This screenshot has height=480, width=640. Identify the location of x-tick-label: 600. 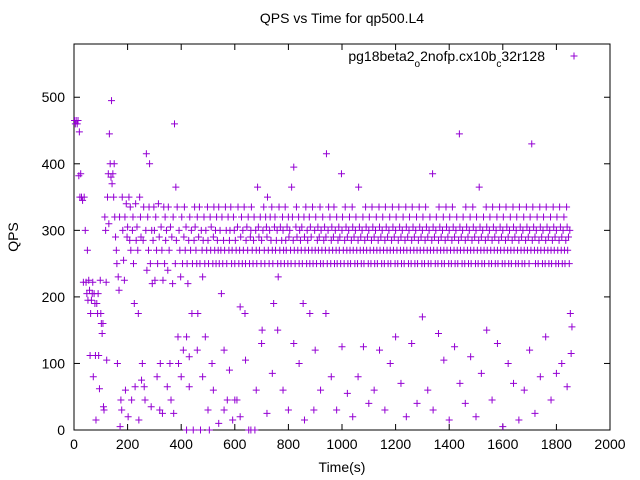
(235, 444).